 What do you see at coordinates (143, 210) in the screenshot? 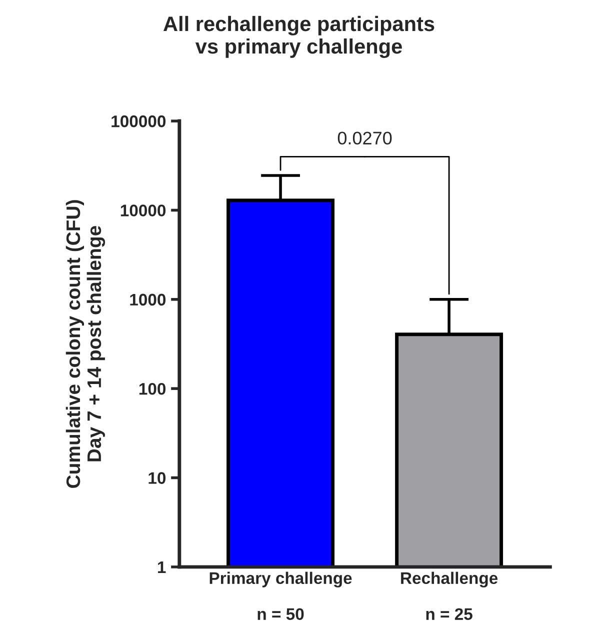
I see `y-tick-label: 10000` at bounding box center [143, 210].